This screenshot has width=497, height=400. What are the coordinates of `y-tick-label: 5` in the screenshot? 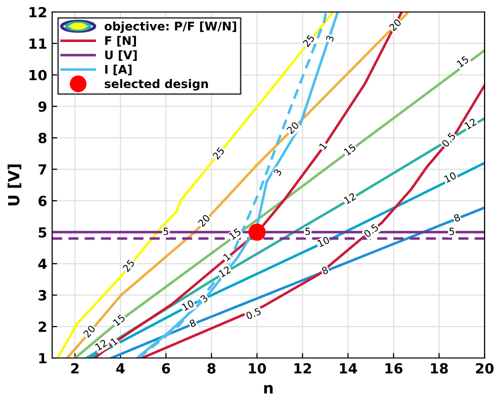 It's located at (42, 232).